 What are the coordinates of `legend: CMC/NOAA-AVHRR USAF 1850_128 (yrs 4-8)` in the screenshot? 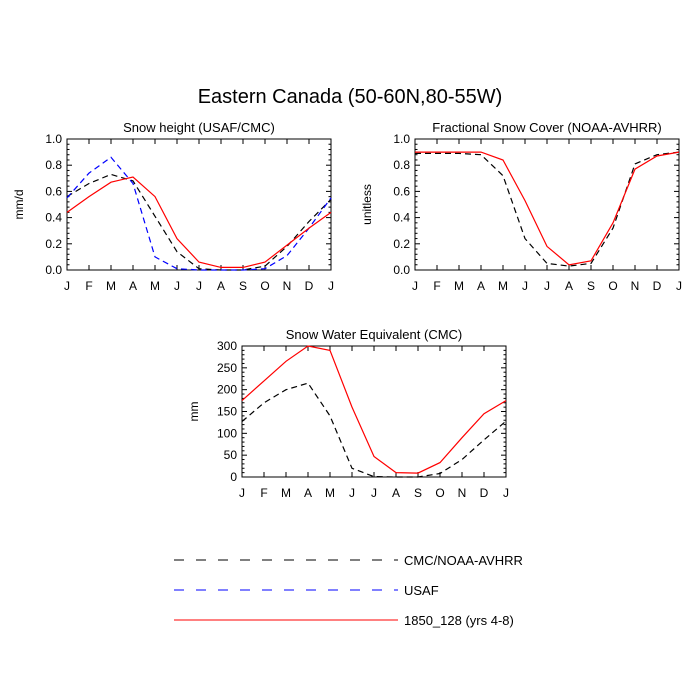 It's located at (348, 590).